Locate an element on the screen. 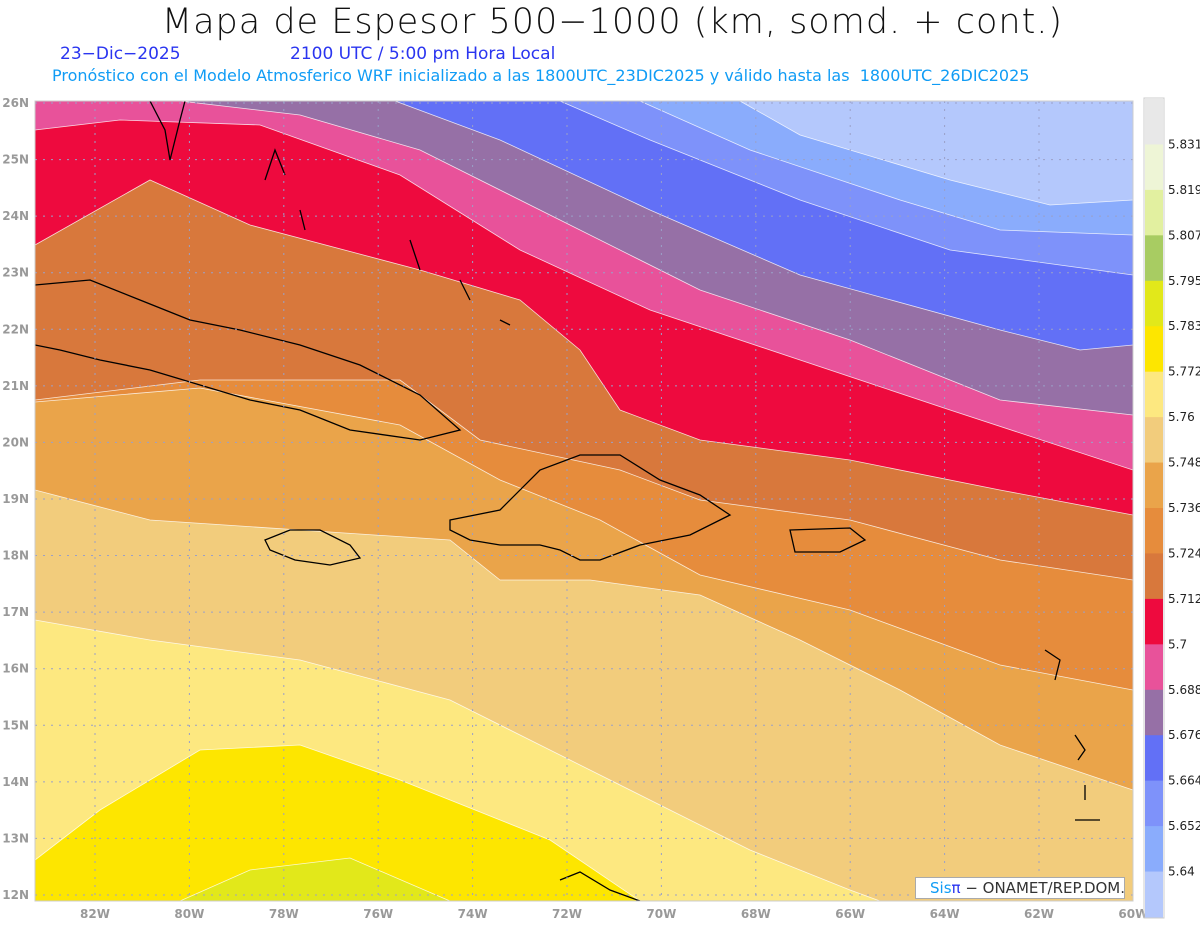  jamaica-coast is located at coordinates (313, 547).